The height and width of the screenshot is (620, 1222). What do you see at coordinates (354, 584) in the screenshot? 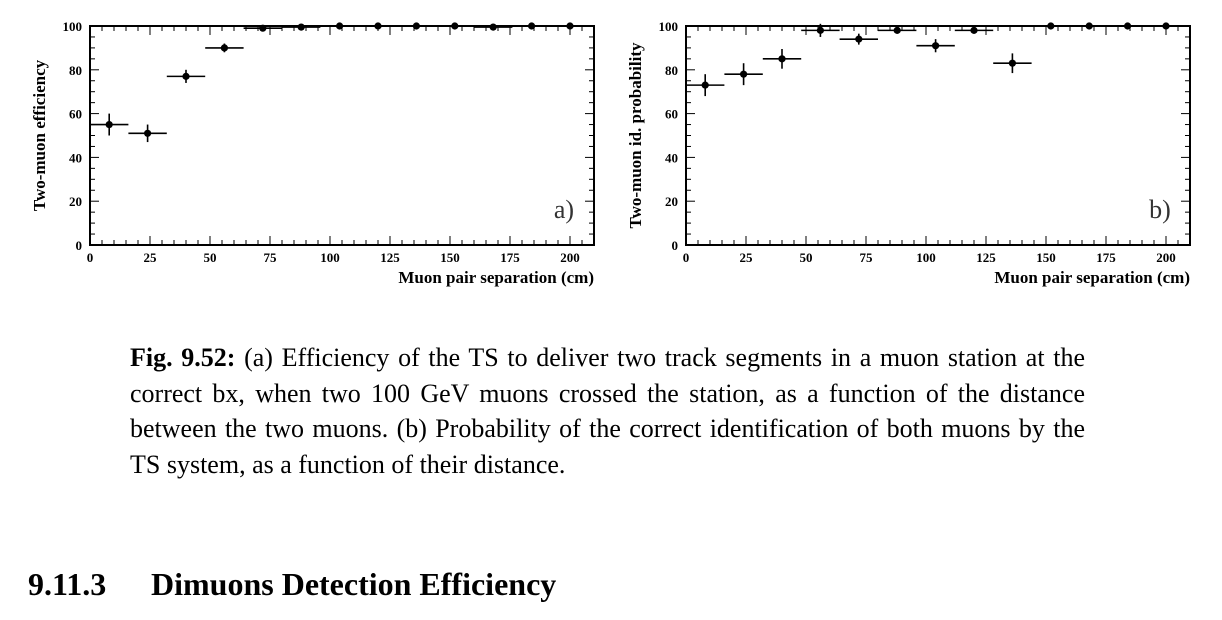
I see `section-title: Dimuons Detection Efficiency` at bounding box center [354, 584].